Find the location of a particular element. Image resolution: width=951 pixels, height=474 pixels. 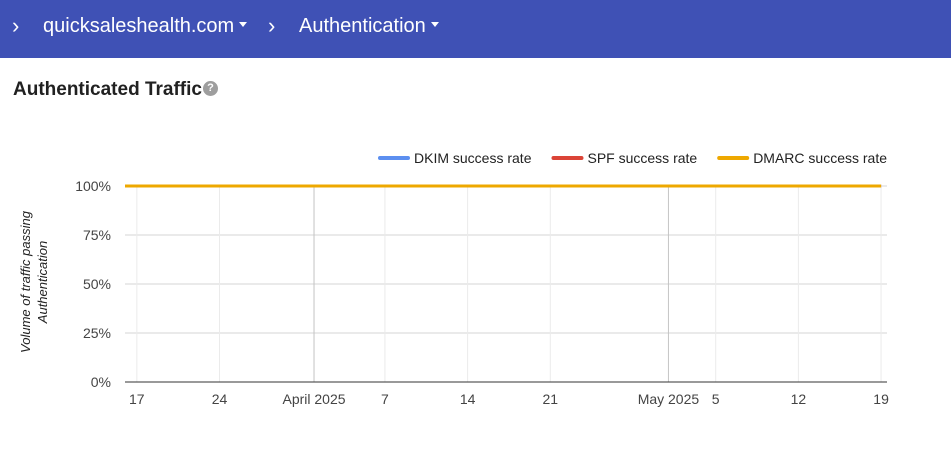

x-tick-label: April 2025 is located at coordinates (313, 399).